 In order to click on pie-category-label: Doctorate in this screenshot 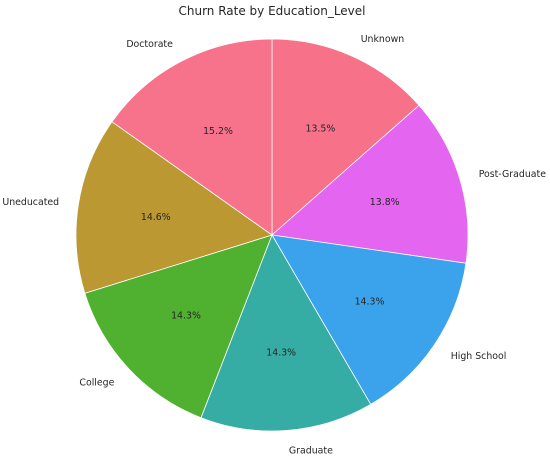, I will do `click(149, 44)`.